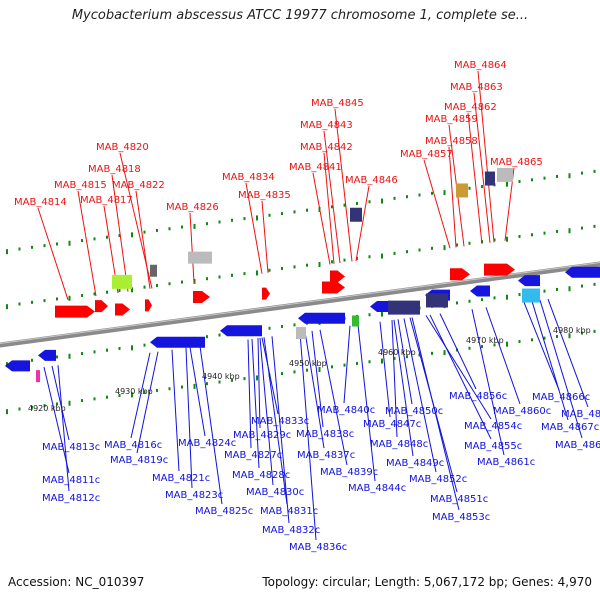 This screenshot has width=600, height=600. Describe the element at coordinates (197, 392) in the screenshot. I see `leader-line-MAB_4824c` at that location.